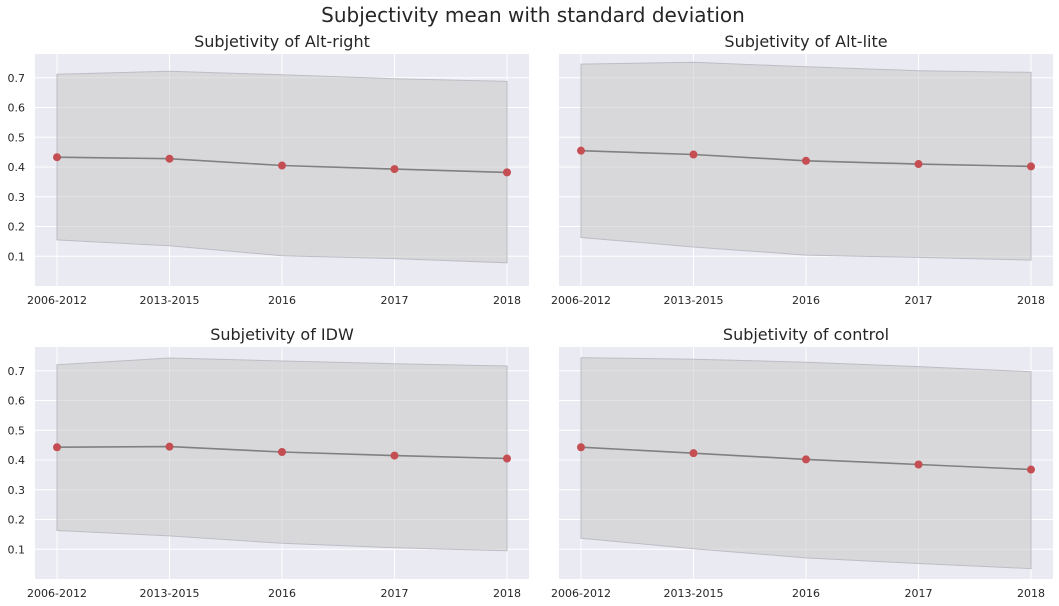  I want to click on subplot-title: Subjetivity of IDW, so click(282, 334).